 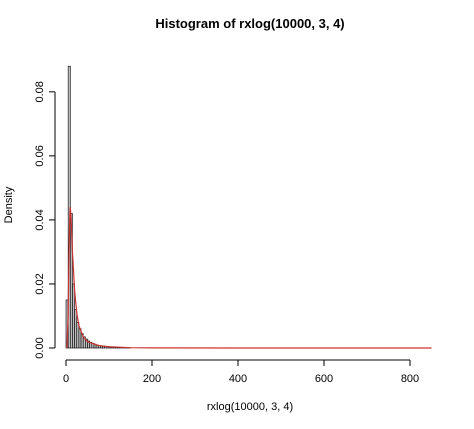 I want to click on x-tick-label: 600, so click(x=324, y=379).